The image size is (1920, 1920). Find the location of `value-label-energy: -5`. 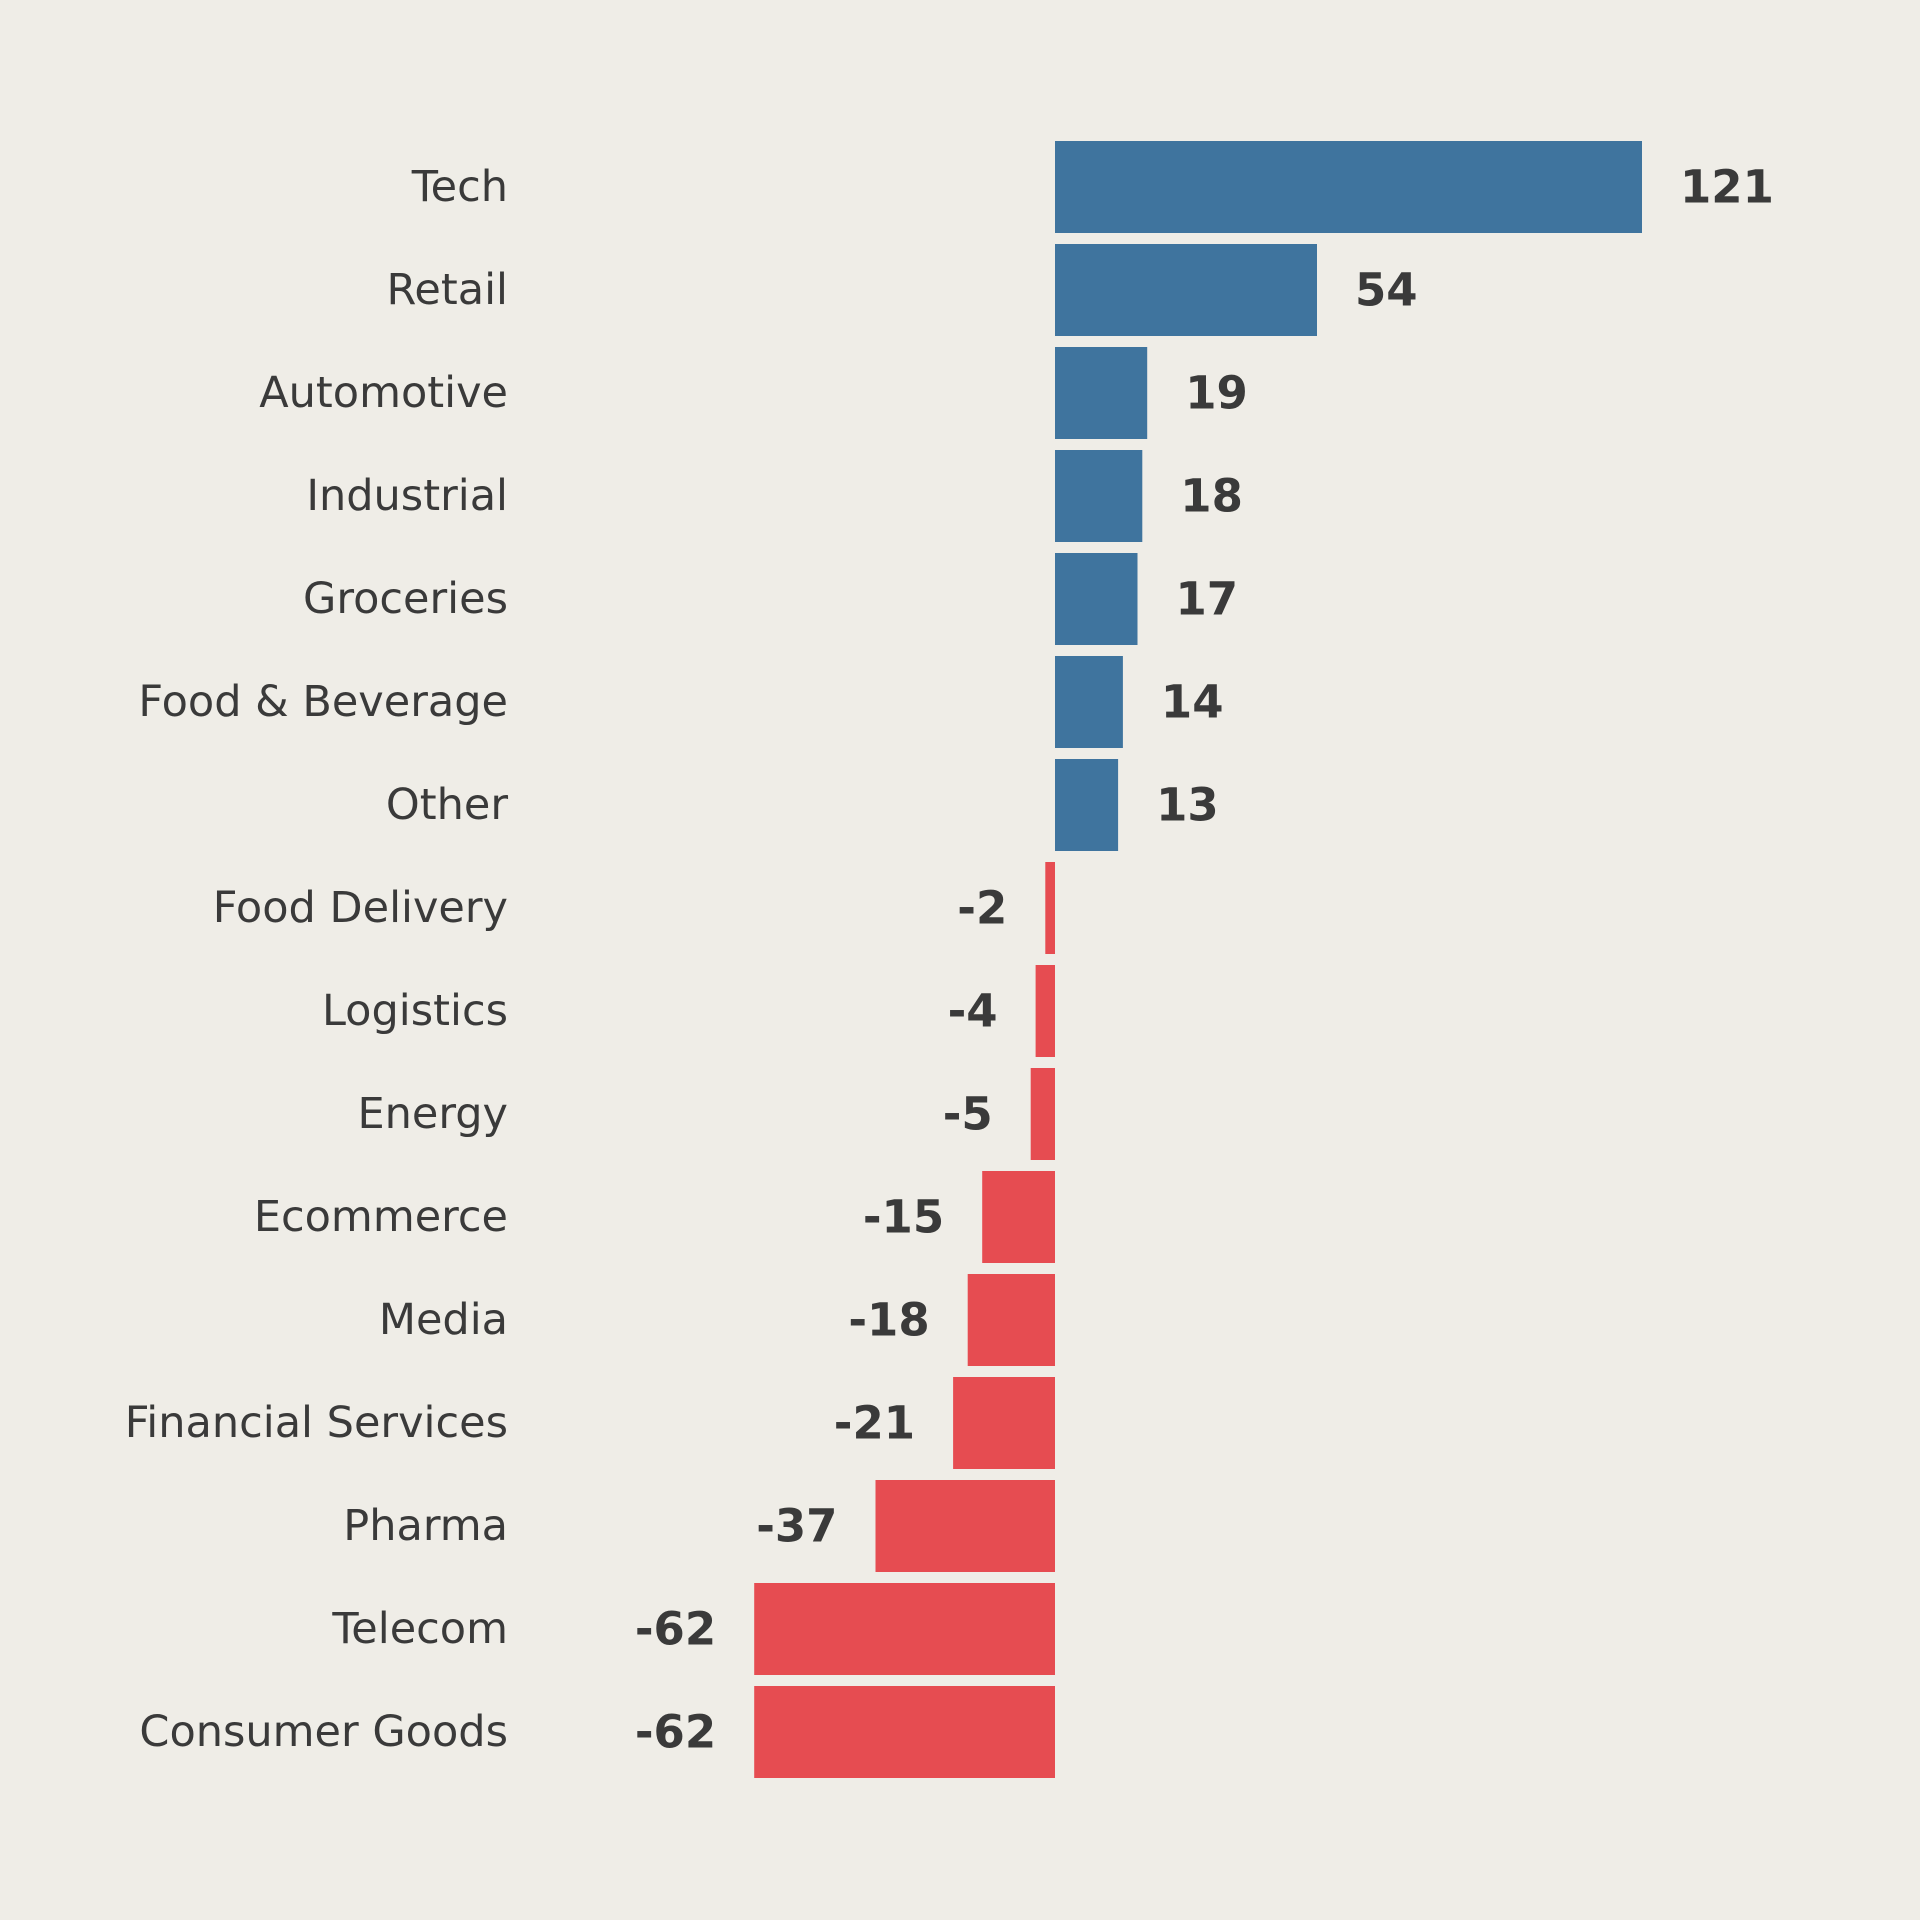

value-label-energy: -5 is located at coordinates (968, 1114).